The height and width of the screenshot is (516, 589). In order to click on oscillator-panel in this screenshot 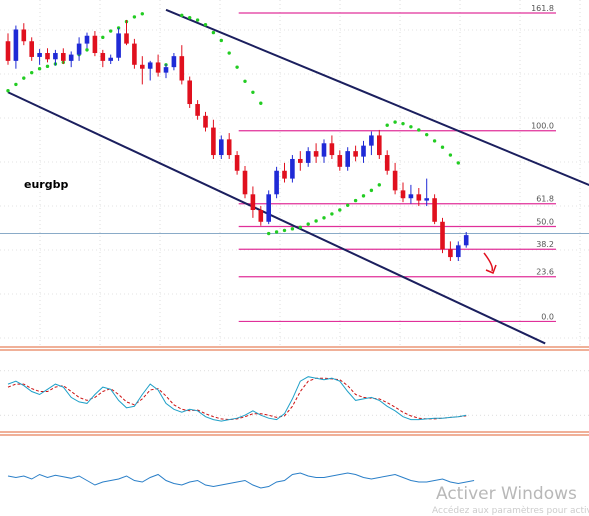, I will do `click(294, 396)`.